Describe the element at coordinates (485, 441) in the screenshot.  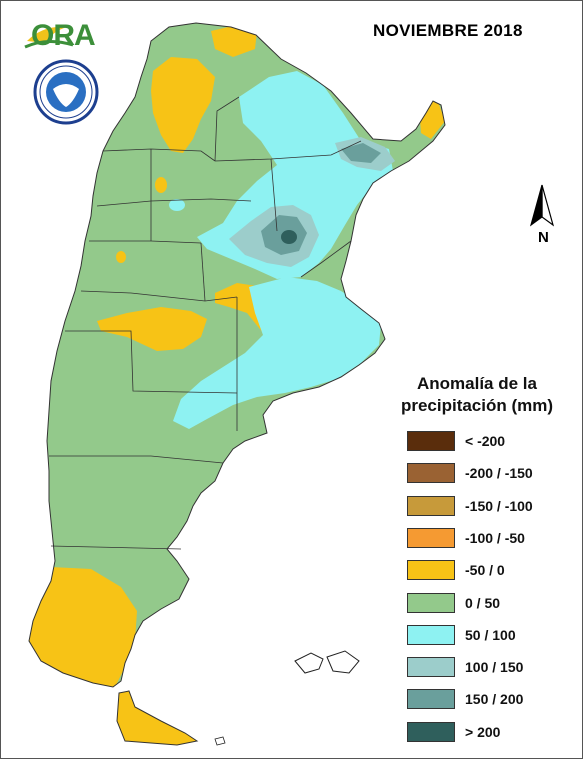
I see `legend-label: < -200` at that location.